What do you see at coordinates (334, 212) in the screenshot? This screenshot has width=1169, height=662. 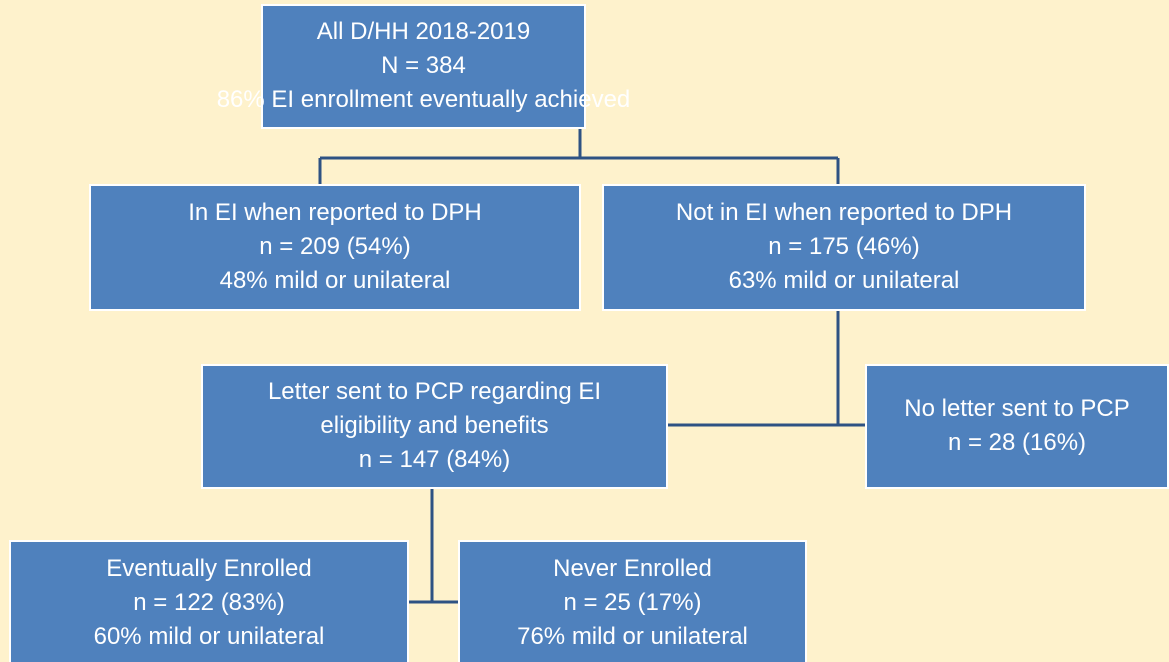 I see `node-text: In EI when reported to DPH` at bounding box center [334, 212].